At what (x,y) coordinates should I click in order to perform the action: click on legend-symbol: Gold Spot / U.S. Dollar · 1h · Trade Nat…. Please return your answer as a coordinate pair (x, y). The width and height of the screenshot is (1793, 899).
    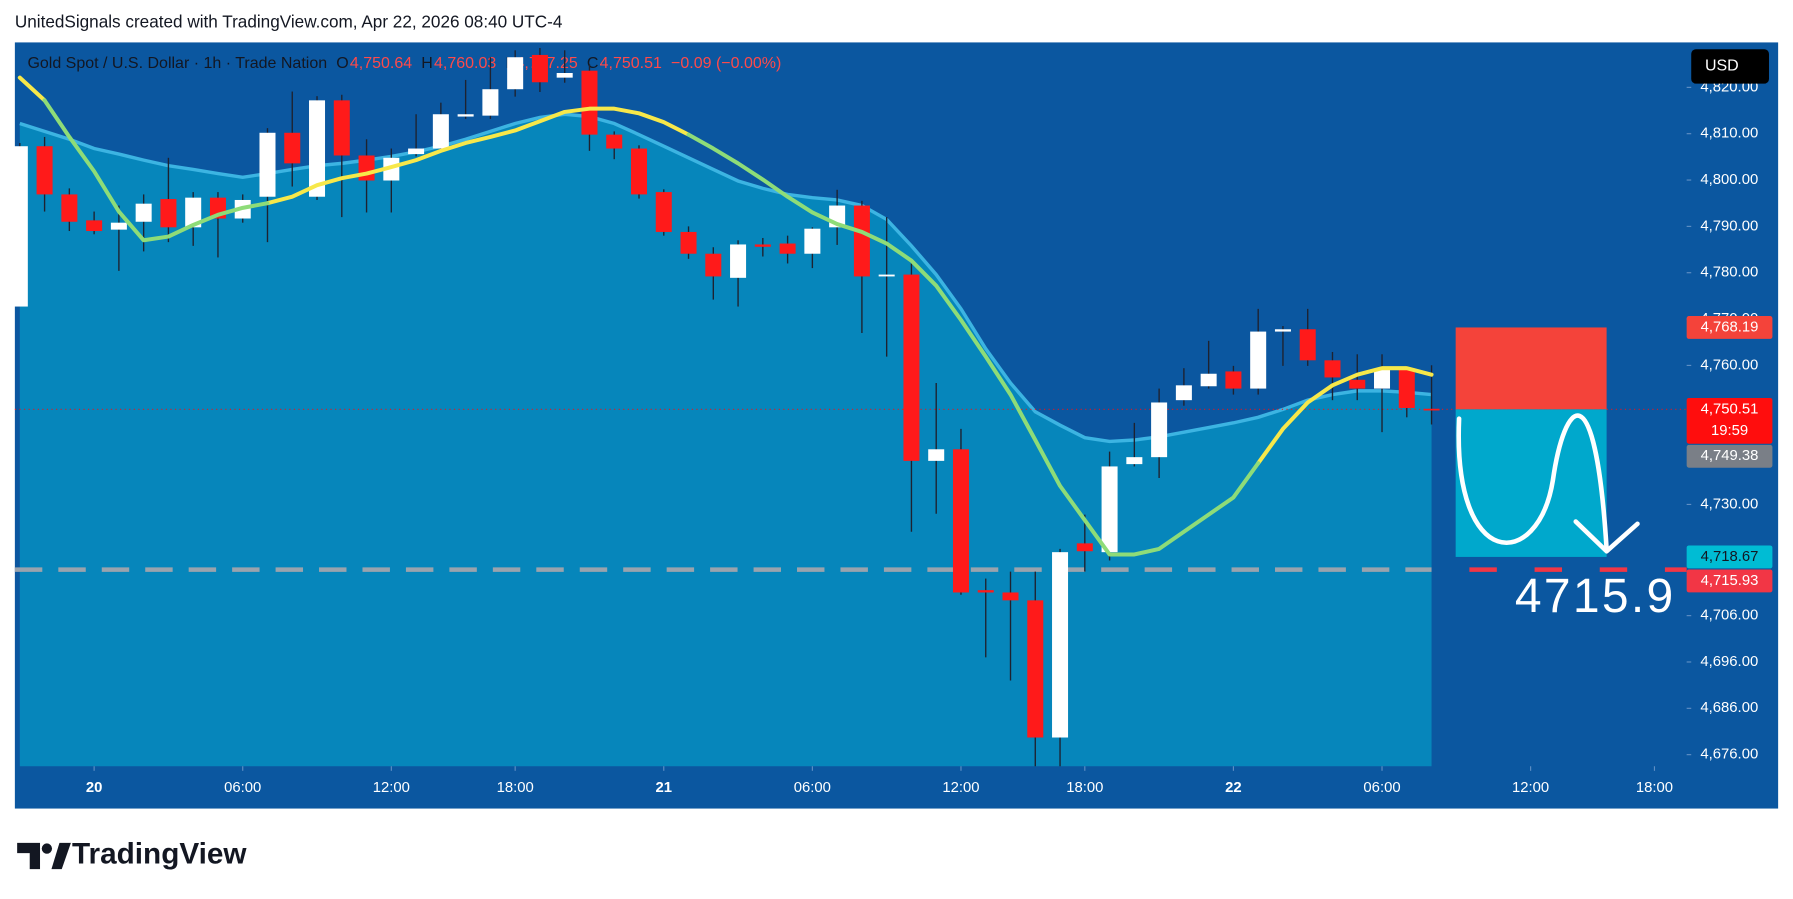
    Looking at the image, I should click on (177, 63).